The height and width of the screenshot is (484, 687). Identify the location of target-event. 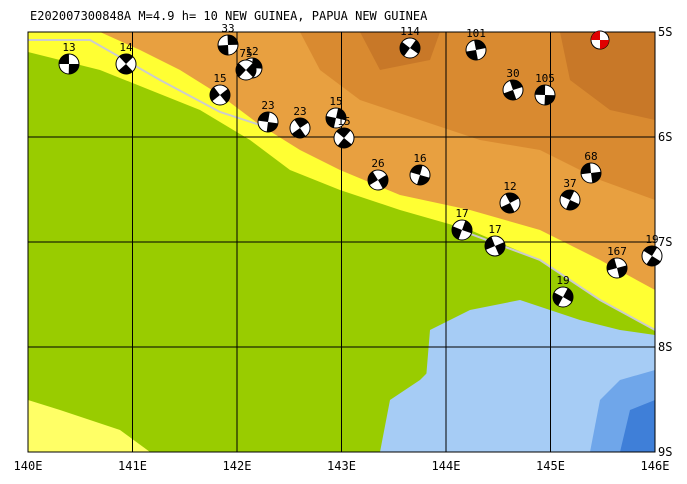
(600, 40).